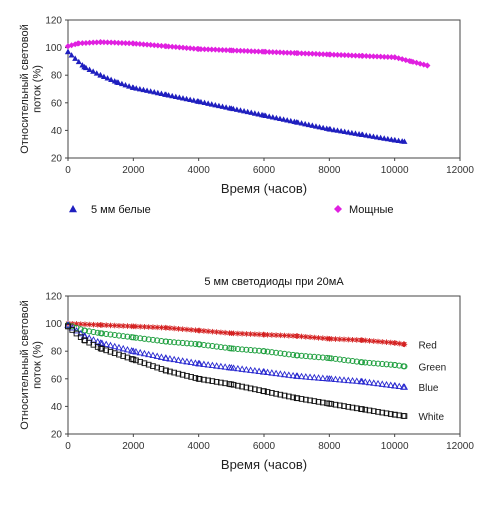 The image size is (500, 521). Describe the element at coordinates (274, 282) in the screenshot. I see `chart-title: 5 мм светодиоды при 20мА` at that location.